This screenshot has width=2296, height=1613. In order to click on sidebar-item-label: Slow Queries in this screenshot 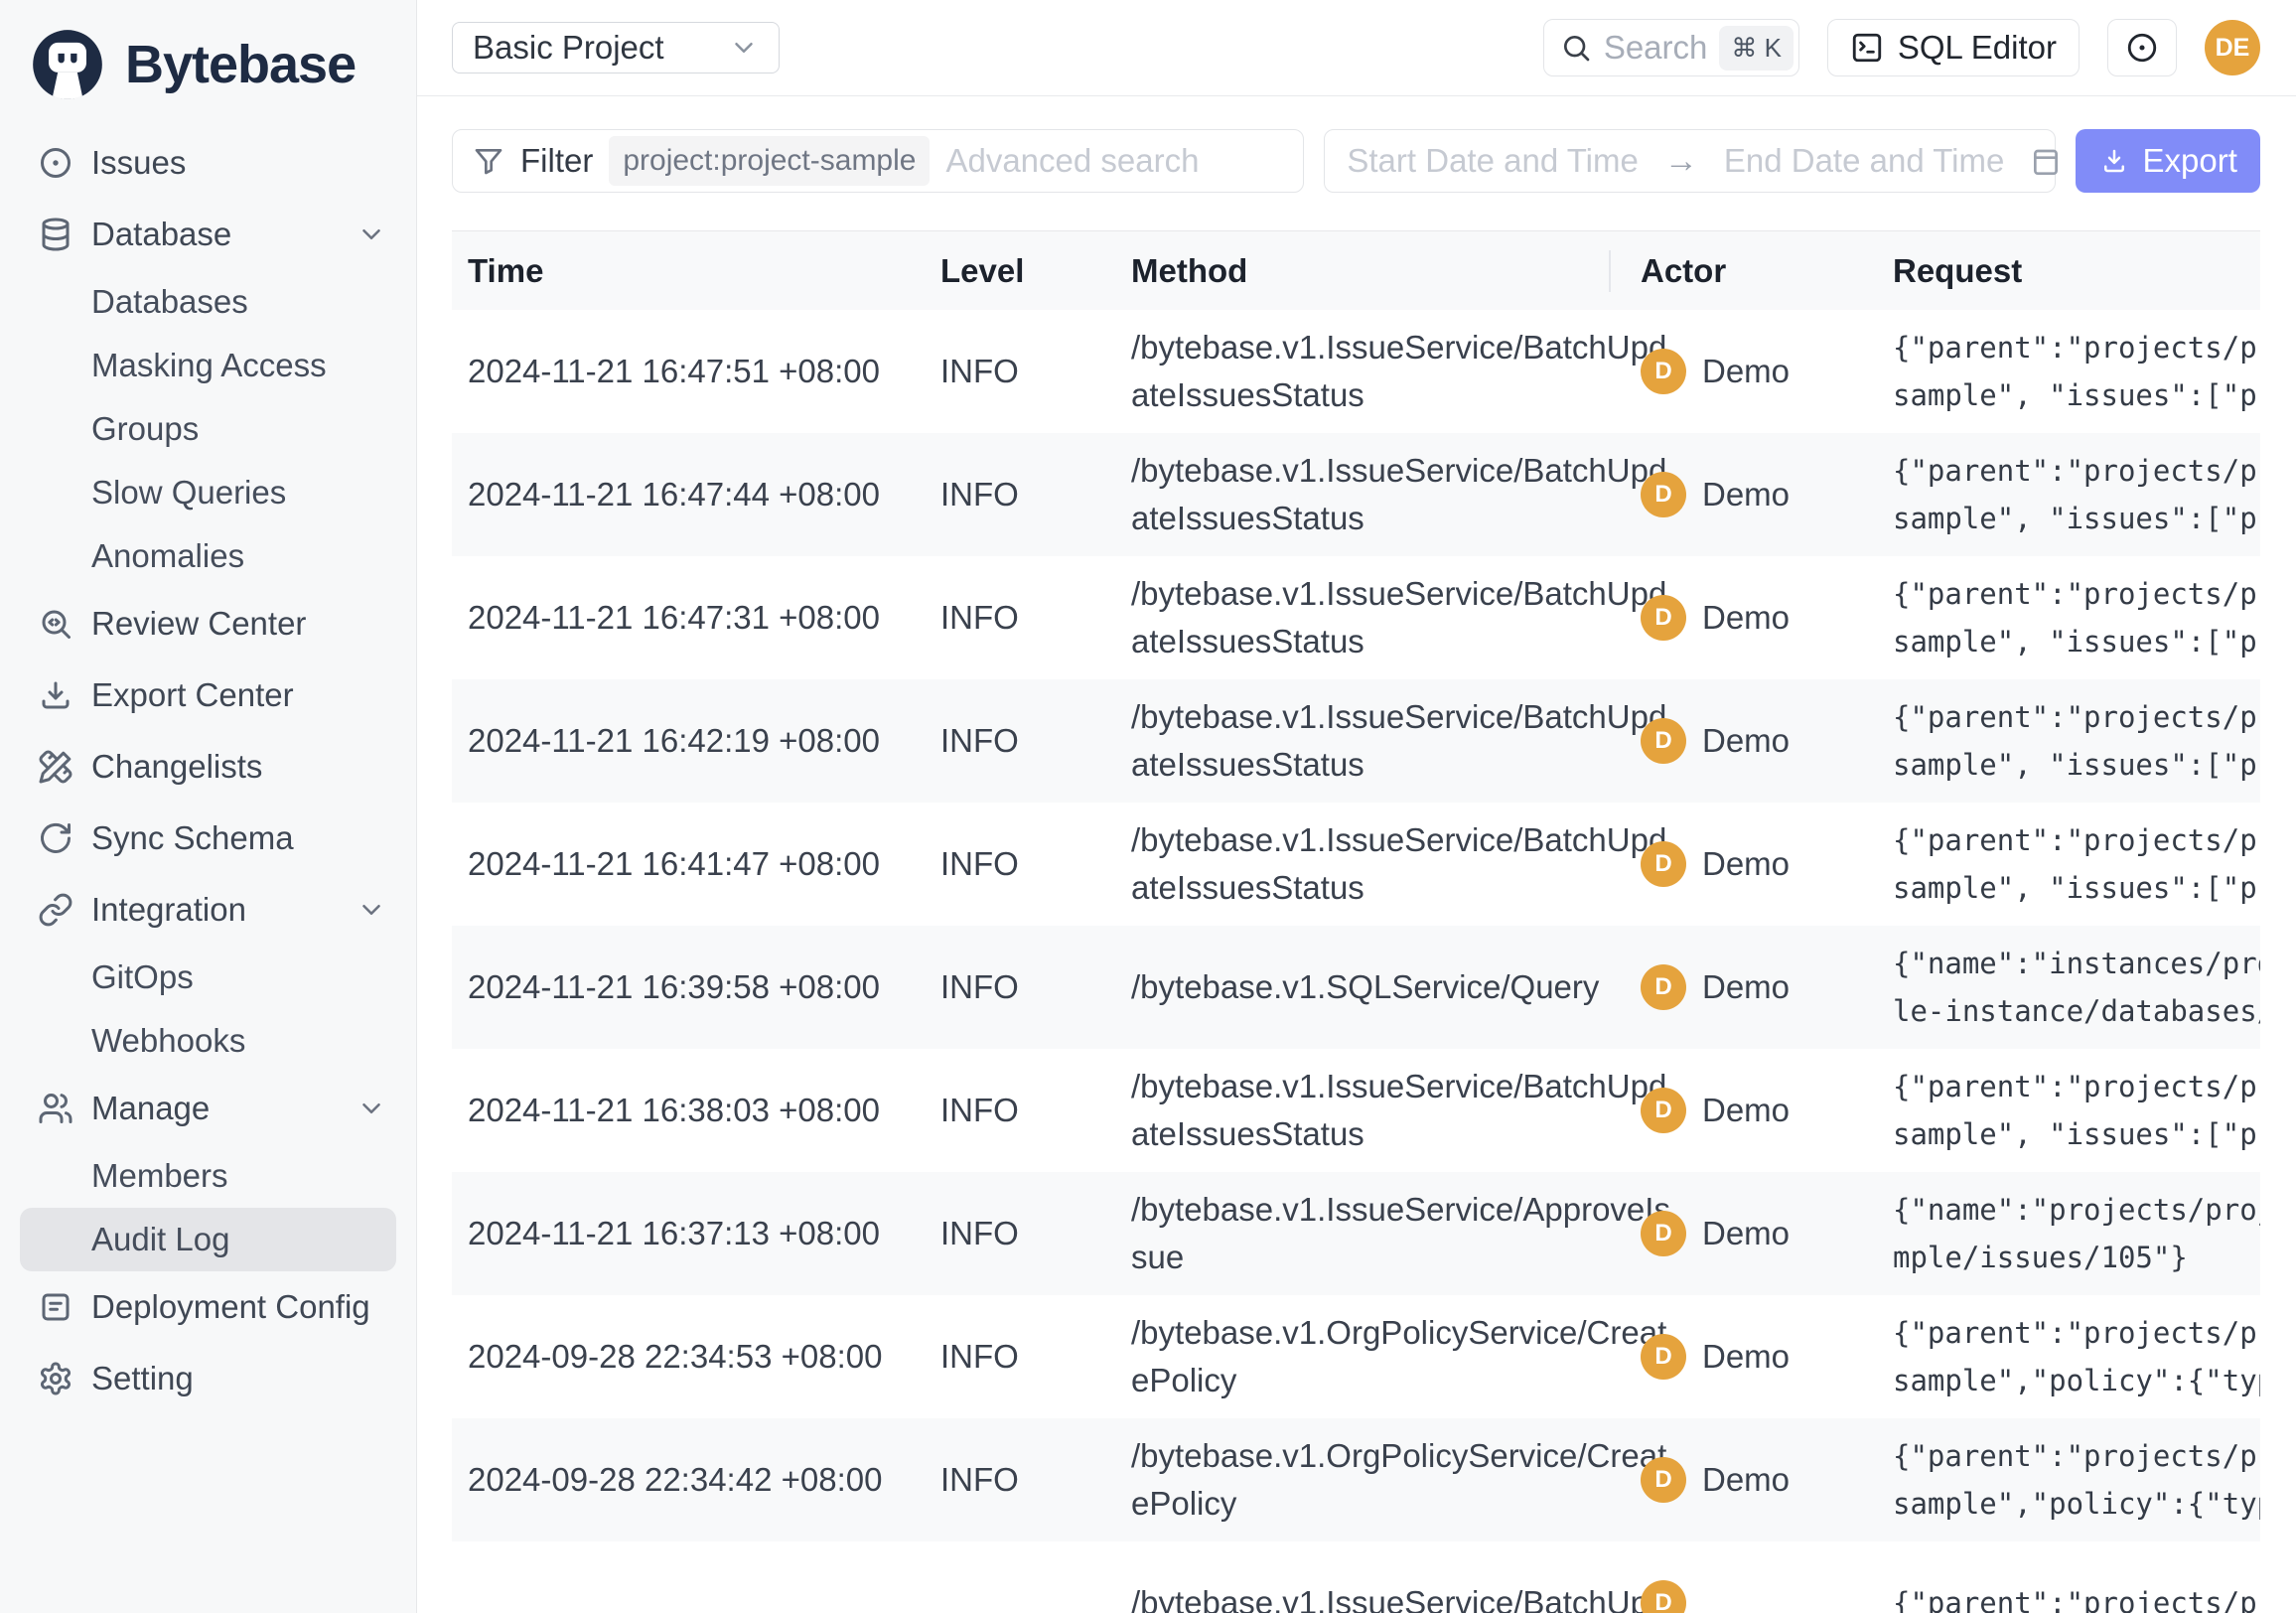, I will do `click(189, 492)`.